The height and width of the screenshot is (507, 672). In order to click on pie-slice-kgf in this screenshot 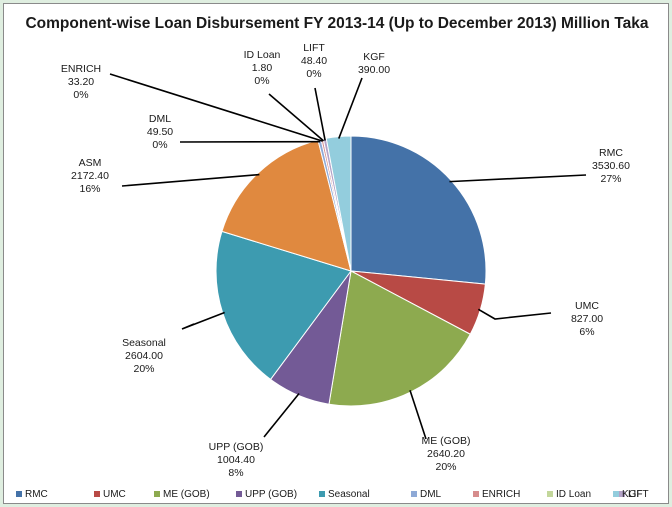, I will do `click(338, 203)`.